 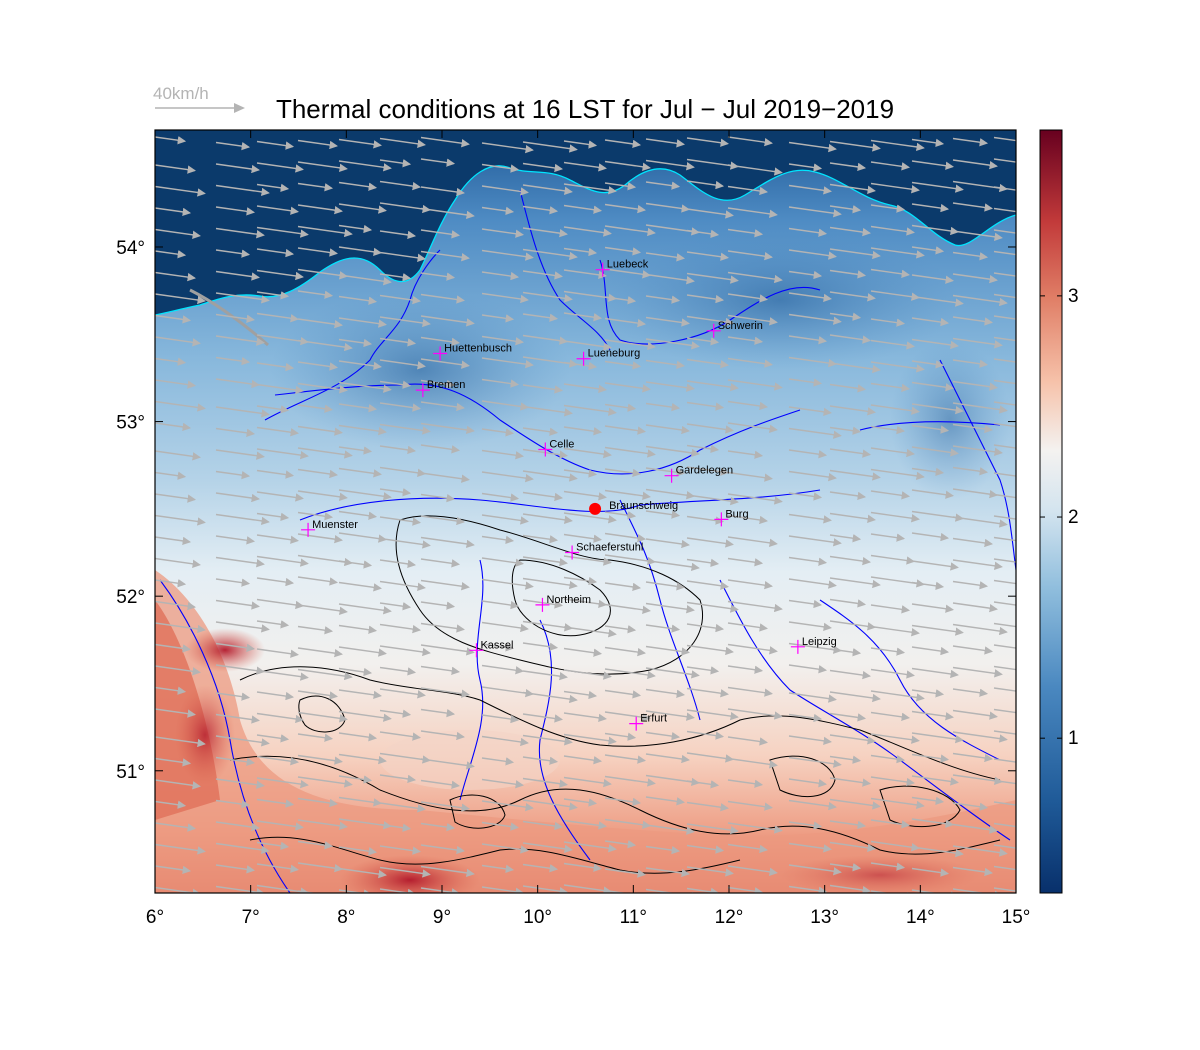 What do you see at coordinates (1051, 511) in the screenshot?
I see `colorbar` at bounding box center [1051, 511].